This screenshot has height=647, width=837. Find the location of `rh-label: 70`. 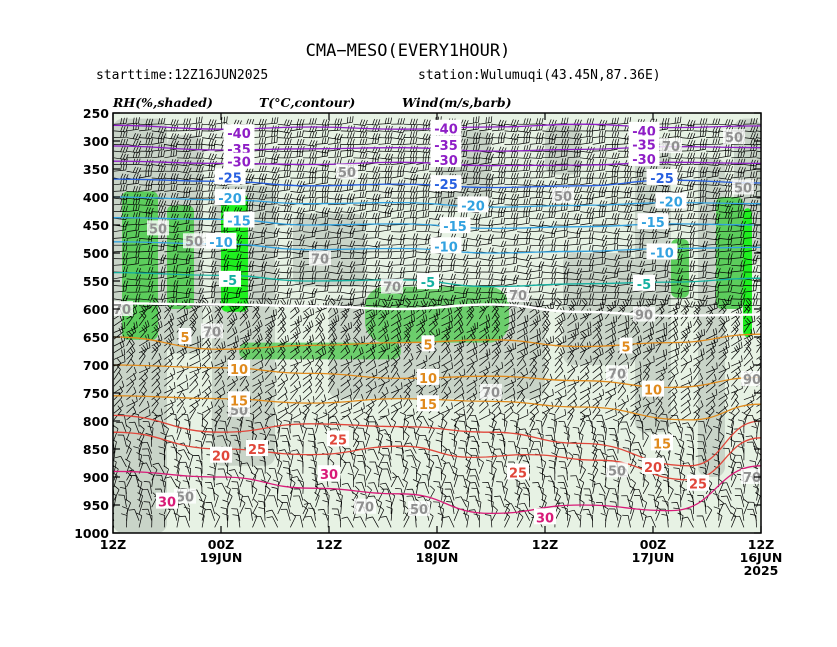

rh-label: 70 is located at coordinates (365, 508).